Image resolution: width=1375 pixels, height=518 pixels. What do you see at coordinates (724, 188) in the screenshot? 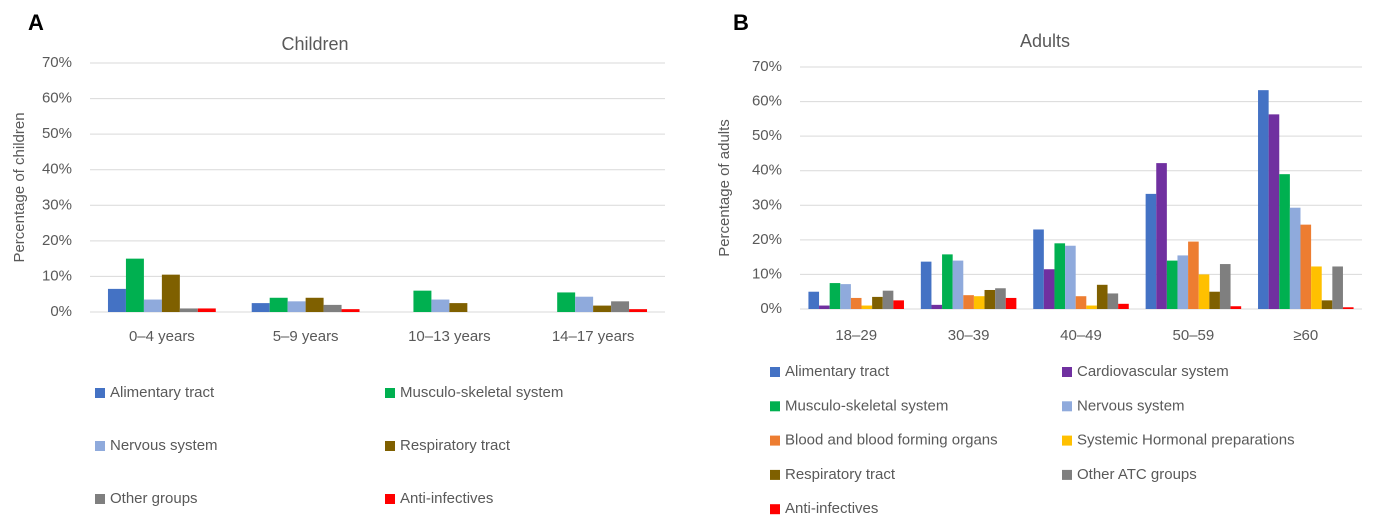
I see `y-axis-label: Percentage of adults` at bounding box center [724, 188].